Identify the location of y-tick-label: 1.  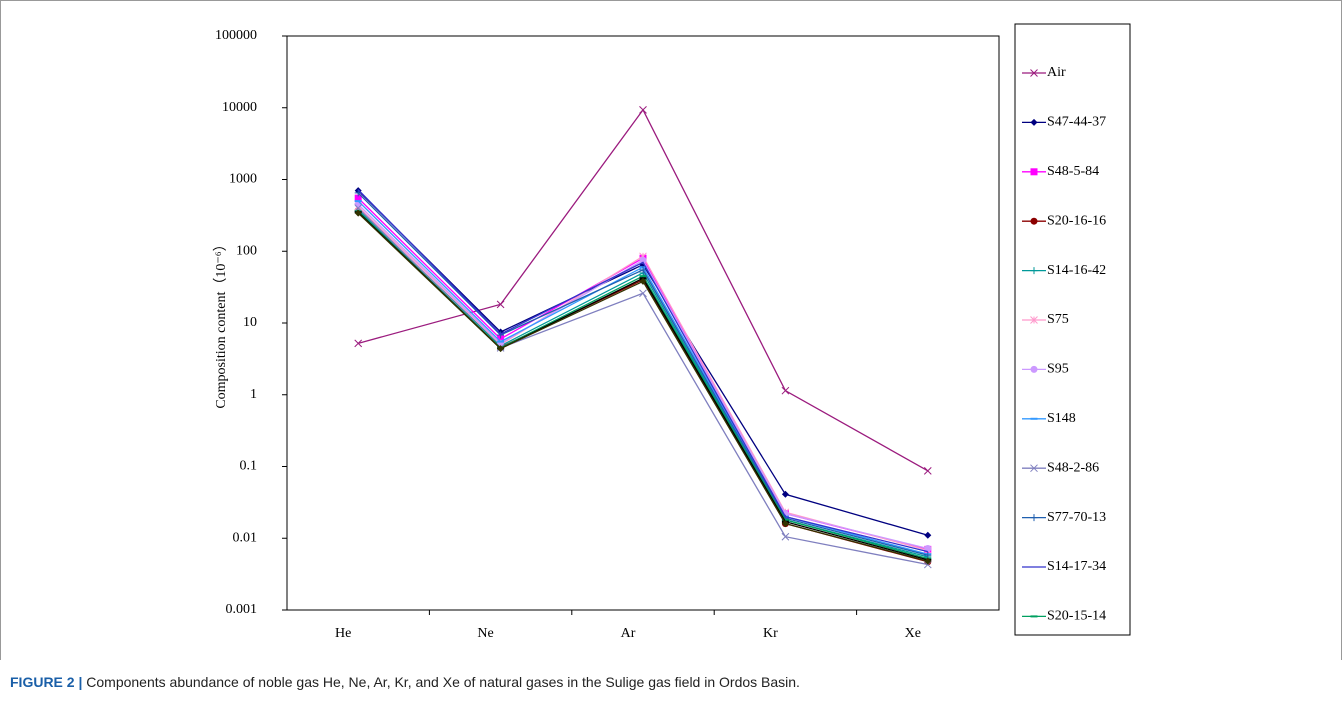
(253, 394).